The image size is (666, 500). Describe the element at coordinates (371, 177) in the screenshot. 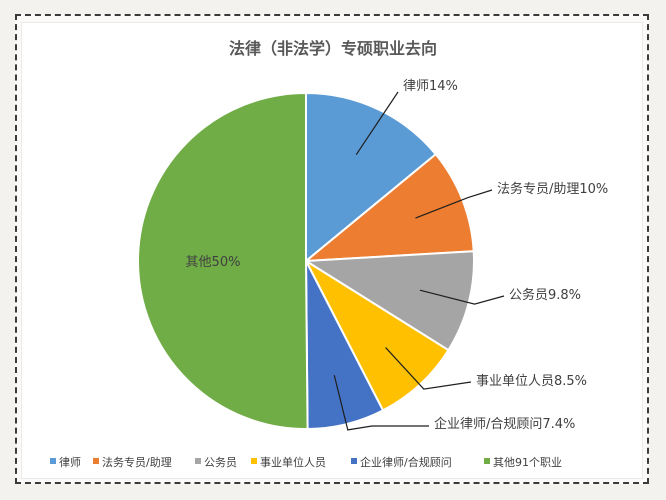

I see `pie-slice` at that location.